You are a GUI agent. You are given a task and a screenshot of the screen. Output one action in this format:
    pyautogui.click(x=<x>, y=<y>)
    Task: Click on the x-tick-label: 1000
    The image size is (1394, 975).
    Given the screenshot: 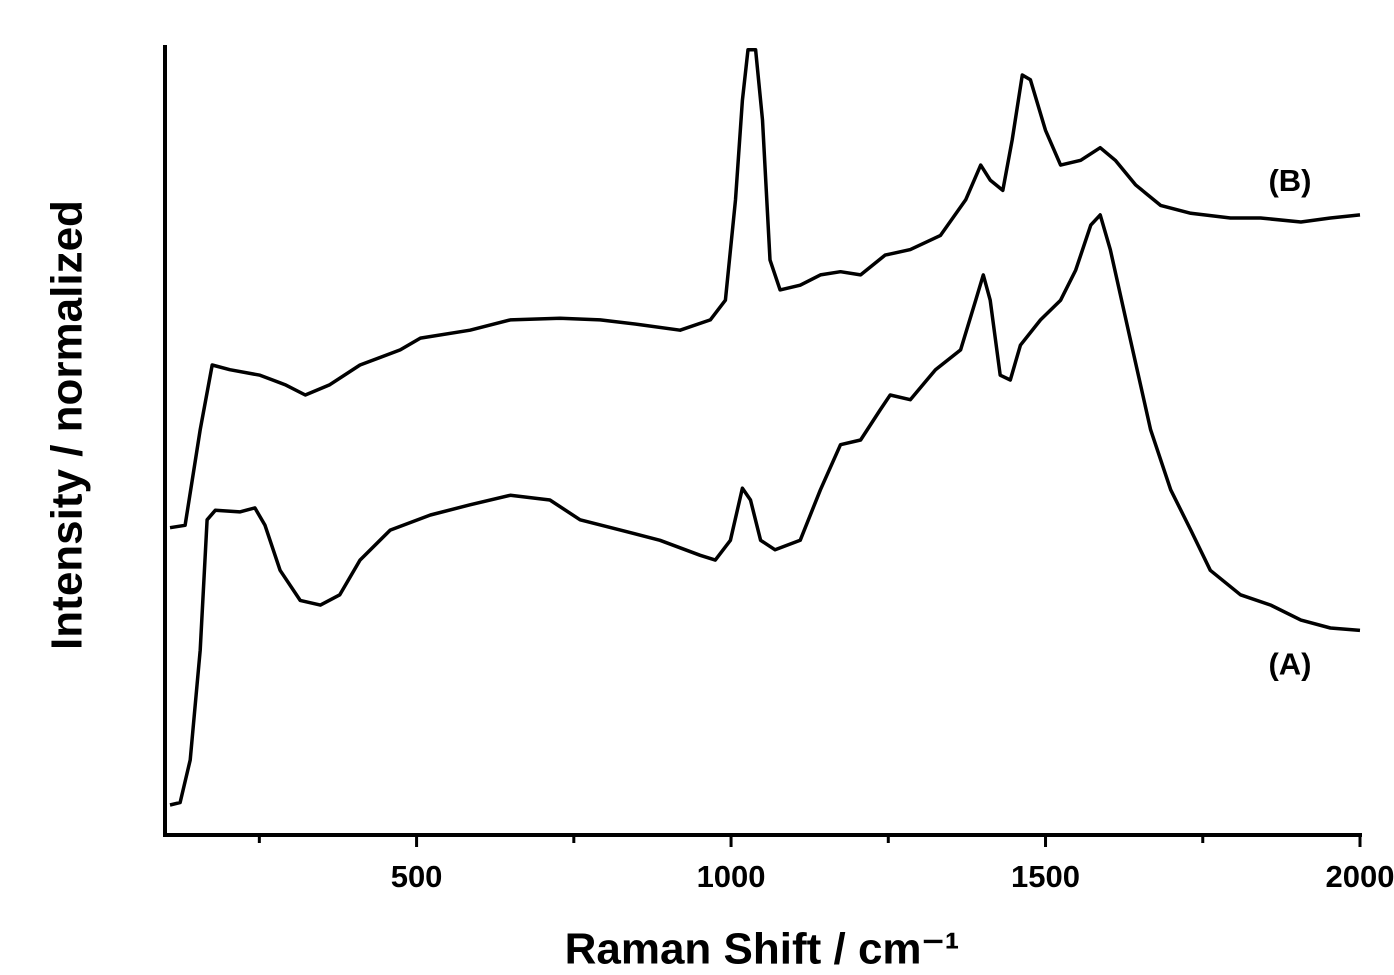 What is the action you would take?
    pyautogui.click(x=731, y=876)
    